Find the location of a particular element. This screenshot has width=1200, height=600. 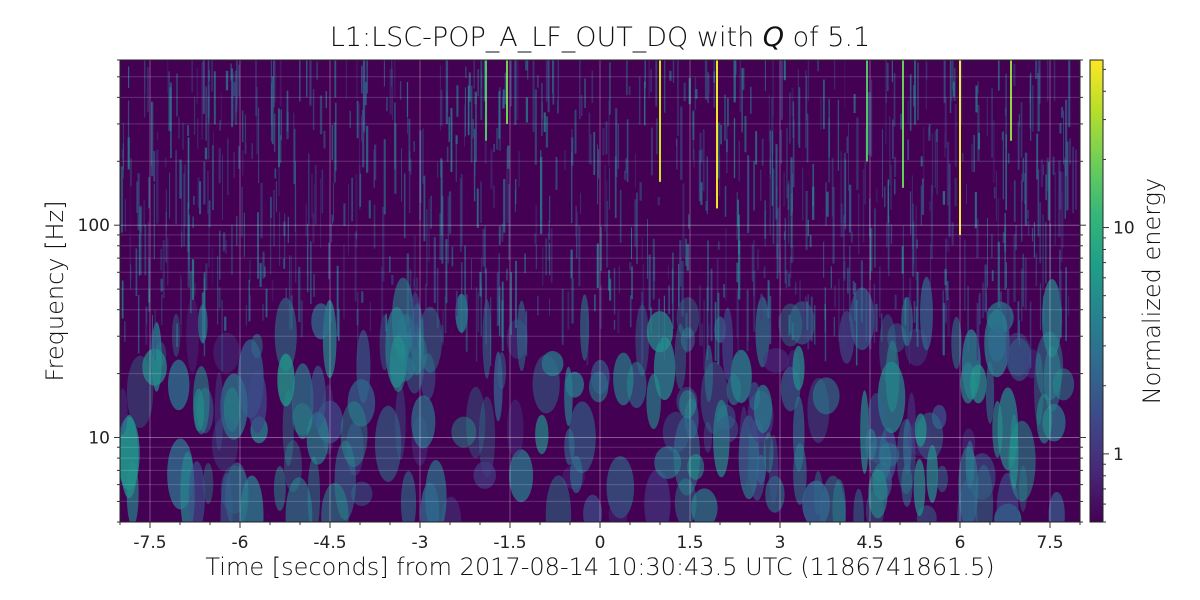

x-tick-label: -7.5 is located at coordinates (149, 543).